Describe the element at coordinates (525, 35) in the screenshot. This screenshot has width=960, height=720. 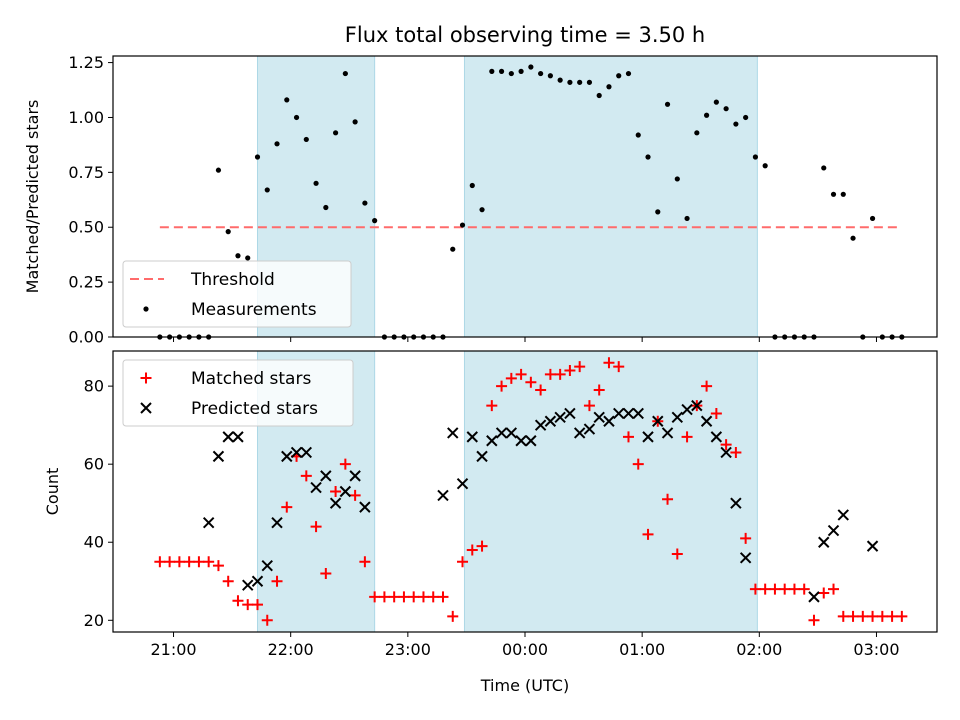
I see `chart-title: Flux total observing time = 3.50 h` at that location.